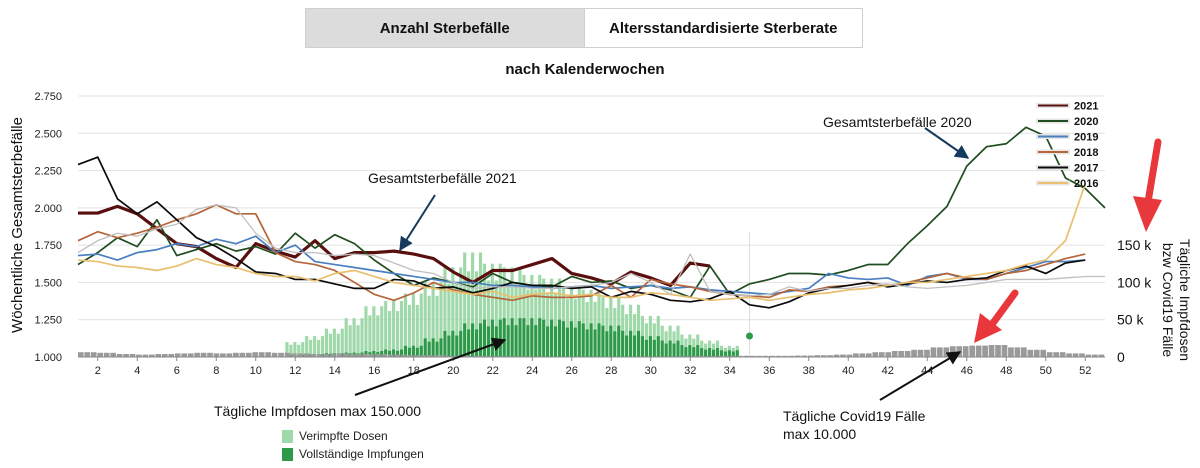 The height and width of the screenshot is (468, 1200). I want to click on y-tick-label: 2.750, so click(48, 97).